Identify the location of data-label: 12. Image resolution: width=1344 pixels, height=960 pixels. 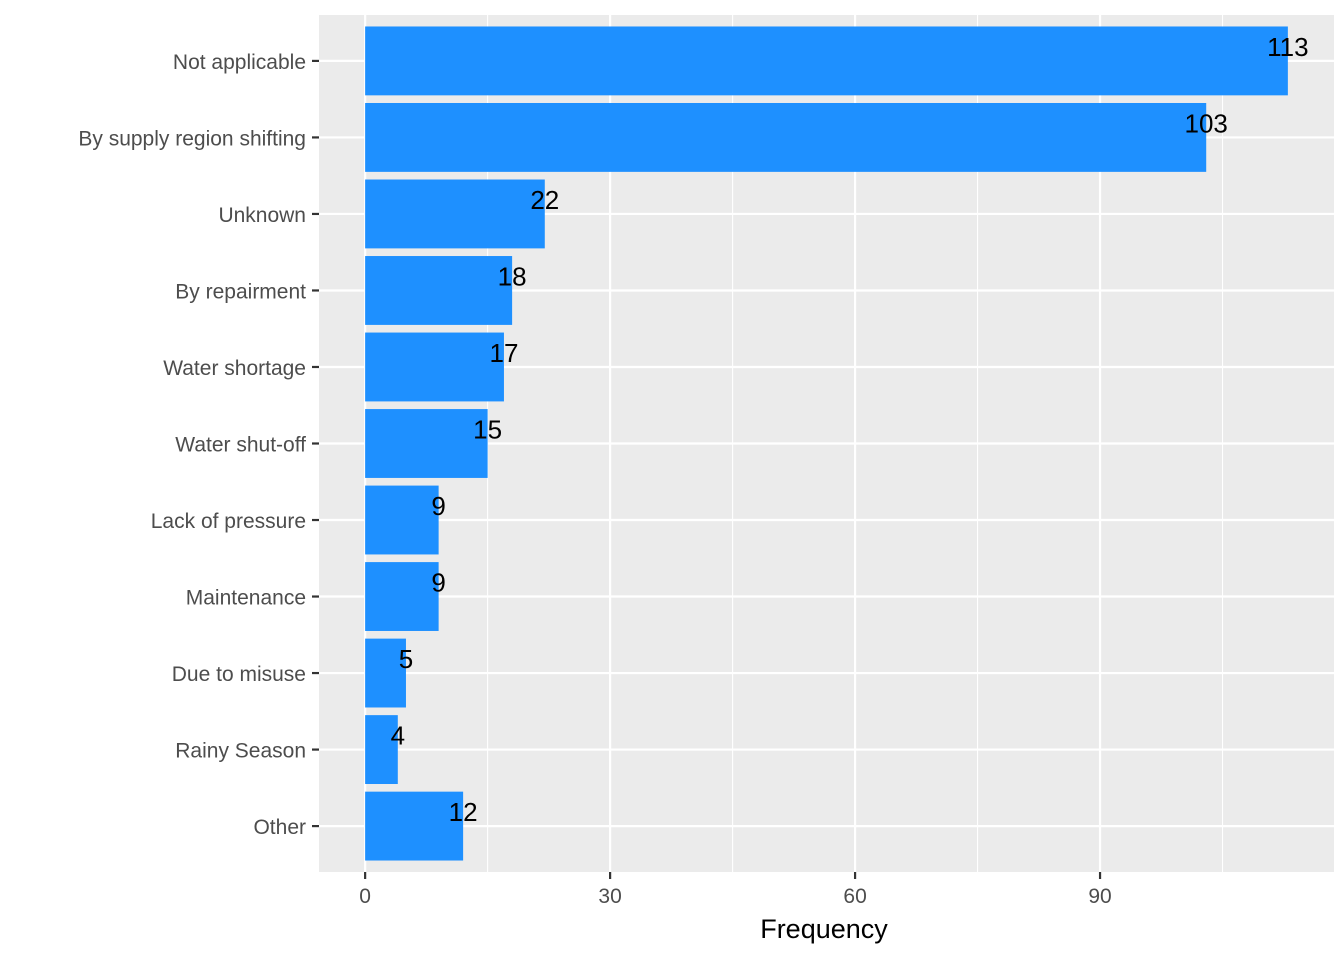
(463, 812).